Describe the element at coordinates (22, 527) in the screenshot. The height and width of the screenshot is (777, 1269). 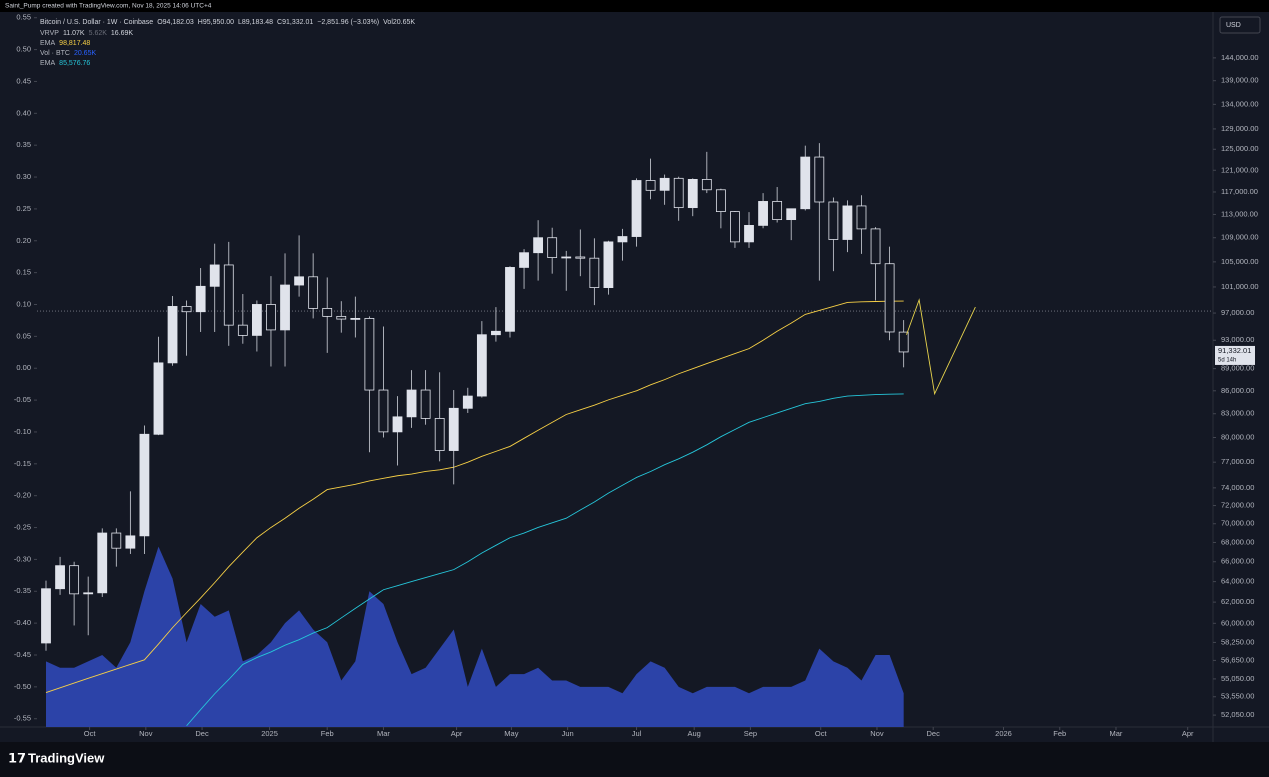
I see `y2-tick-label: -0.25` at that location.